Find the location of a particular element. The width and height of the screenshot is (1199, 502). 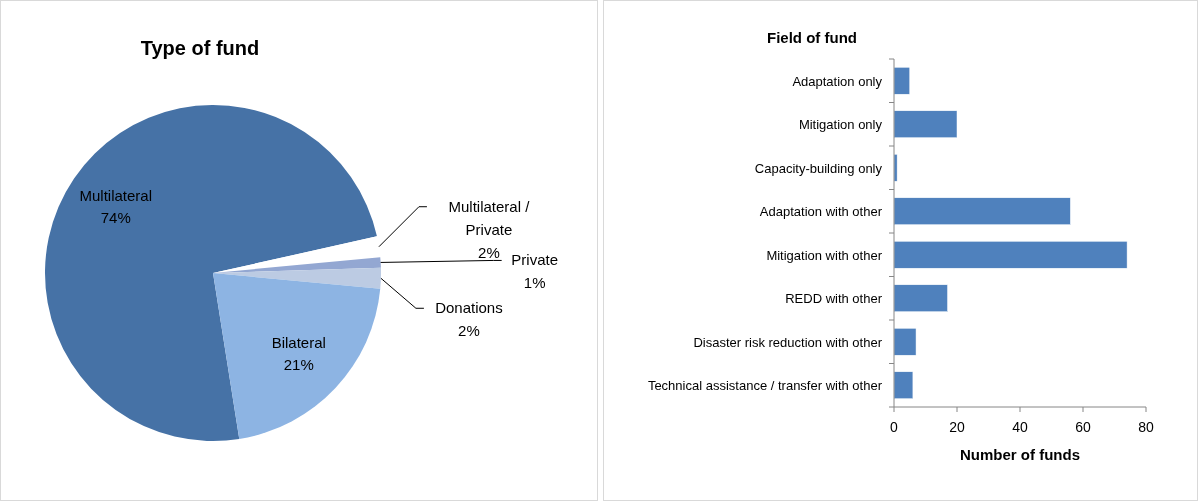

x-tick-label: 40 is located at coordinates (1020, 427).